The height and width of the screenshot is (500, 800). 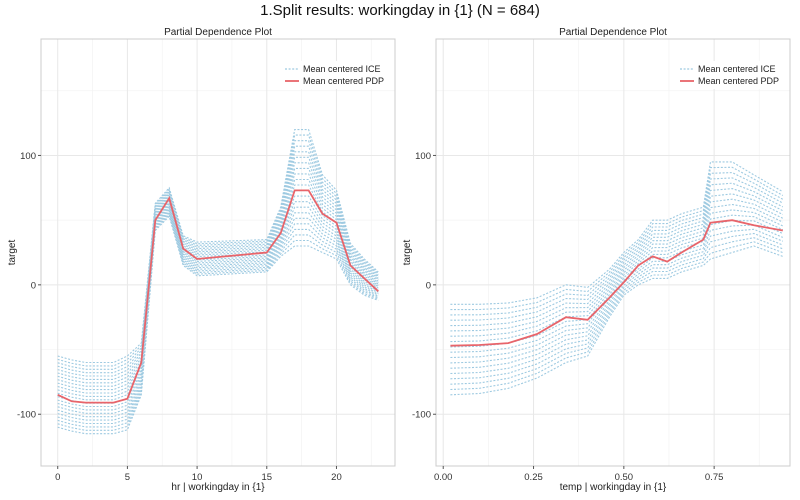 I want to click on x-tick-label: 0.25, so click(x=533, y=477).